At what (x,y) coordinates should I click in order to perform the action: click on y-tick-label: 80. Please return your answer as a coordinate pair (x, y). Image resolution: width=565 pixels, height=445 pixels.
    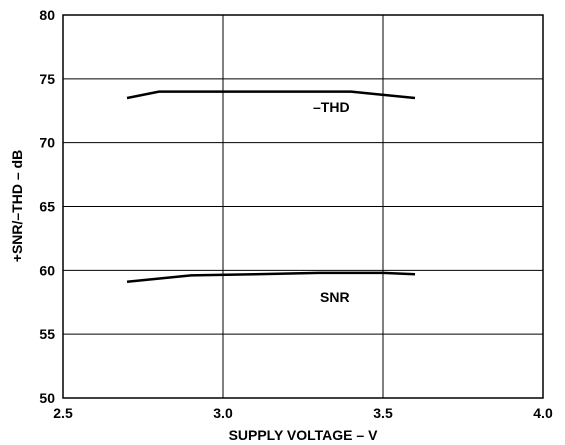
    Looking at the image, I should click on (47, 15).